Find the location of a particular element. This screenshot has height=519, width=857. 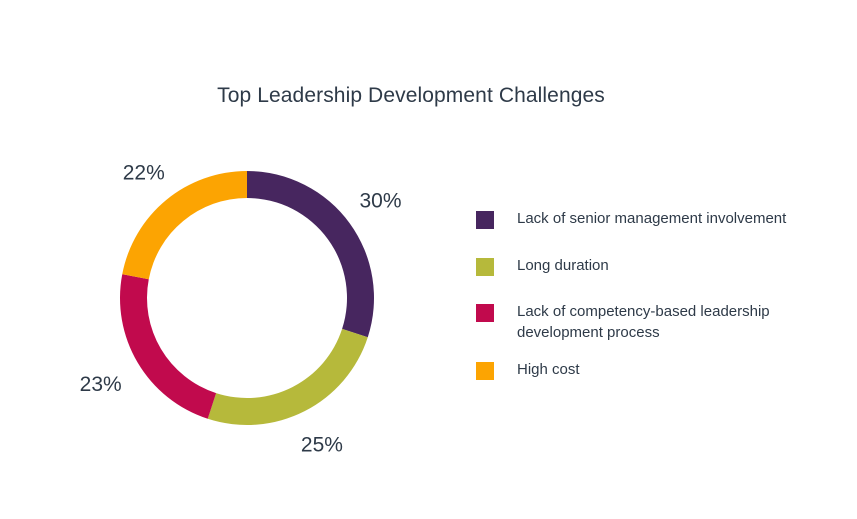

slice-long-duration is located at coordinates (287, 376).